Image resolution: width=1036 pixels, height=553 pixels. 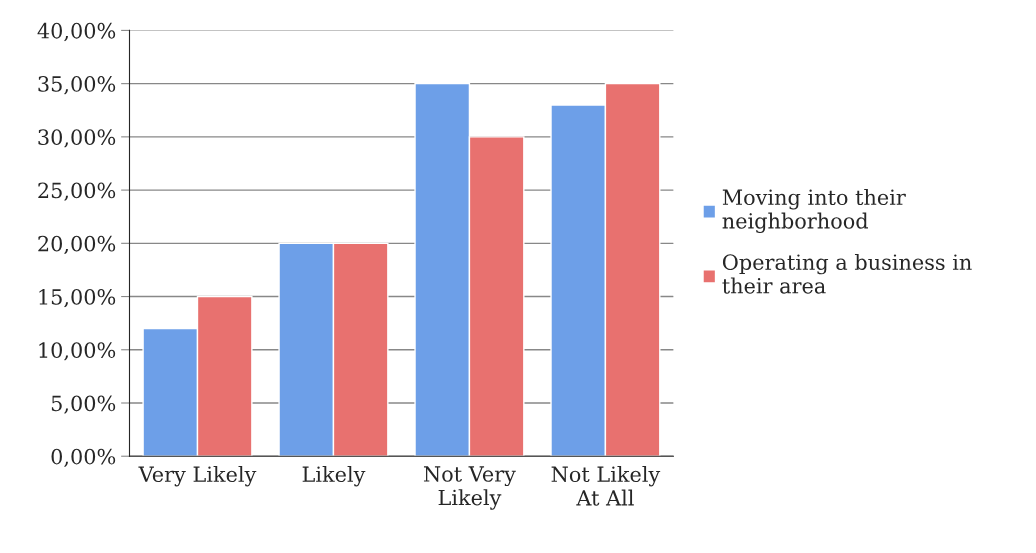 What do you see at coordinates (77, 245) in the screenshot?
I see `y-tick-label: 20,00%` at bounding box center [77, 245].